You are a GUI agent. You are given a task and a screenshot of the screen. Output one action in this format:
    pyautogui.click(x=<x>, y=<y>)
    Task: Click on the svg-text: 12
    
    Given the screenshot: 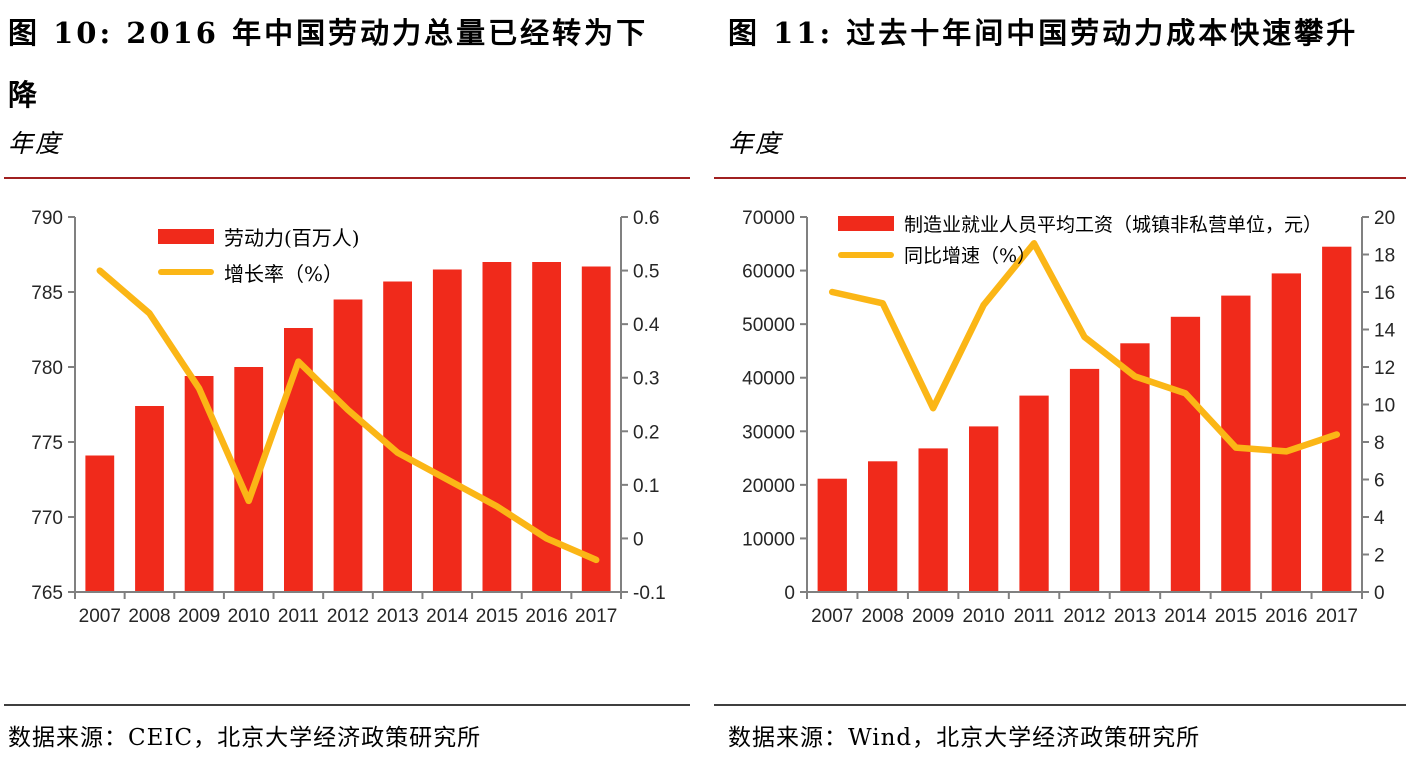 What is the action you would take?
    pyautogui.click(x=1384, y=368)
    